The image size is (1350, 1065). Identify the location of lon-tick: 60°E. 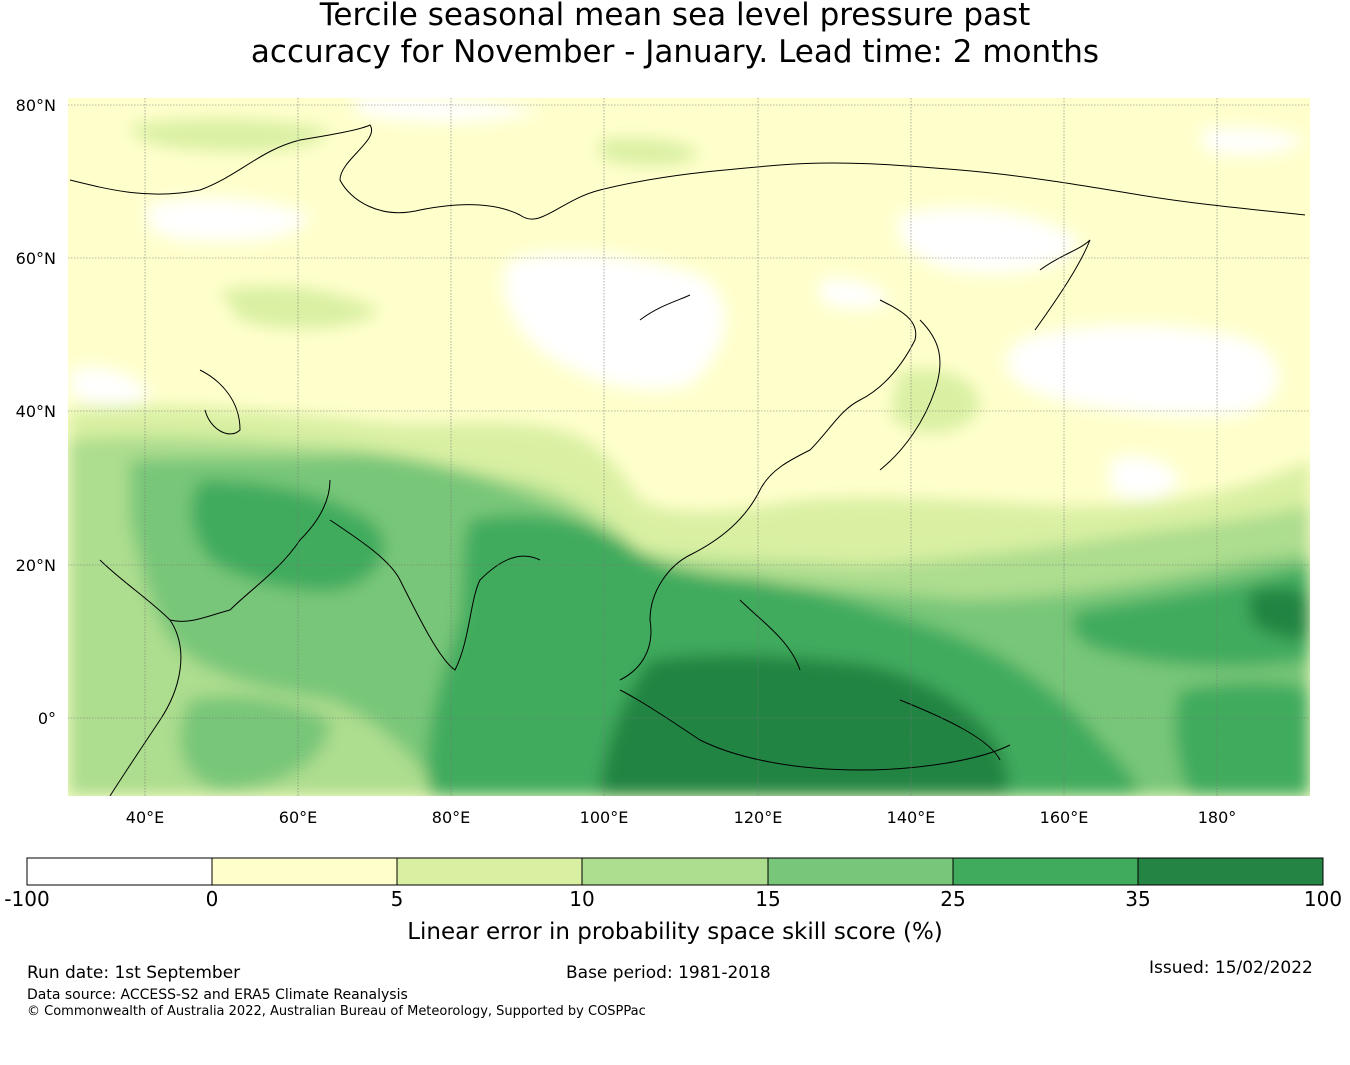
(298, 817).